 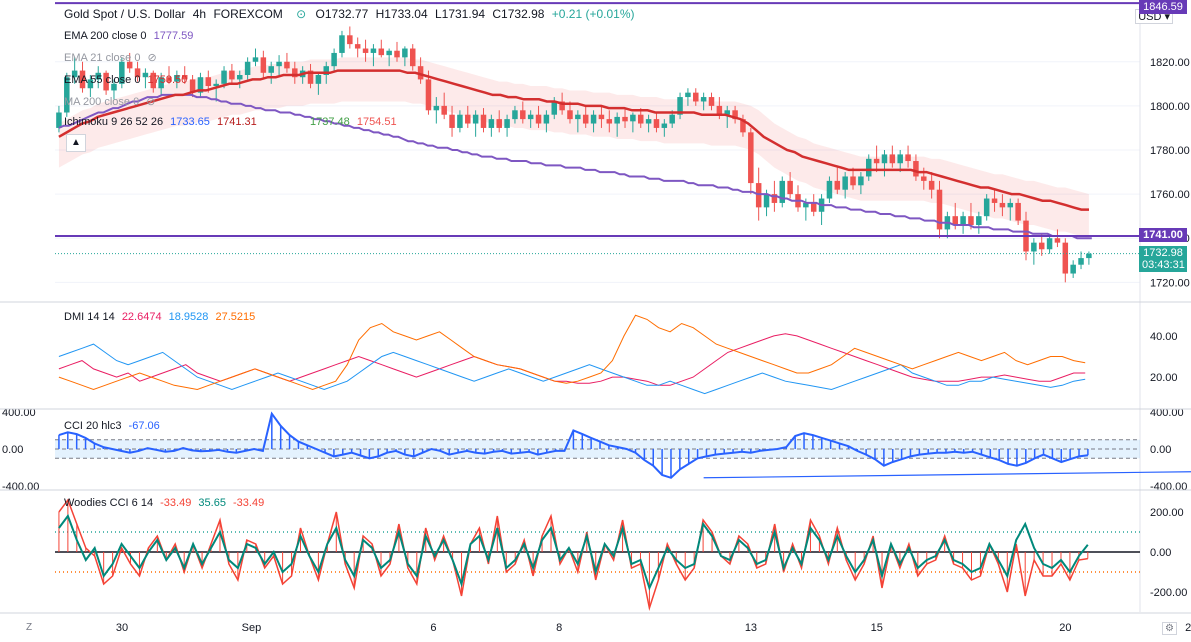 I want to click on adx-line, so click(x=572, y=352).